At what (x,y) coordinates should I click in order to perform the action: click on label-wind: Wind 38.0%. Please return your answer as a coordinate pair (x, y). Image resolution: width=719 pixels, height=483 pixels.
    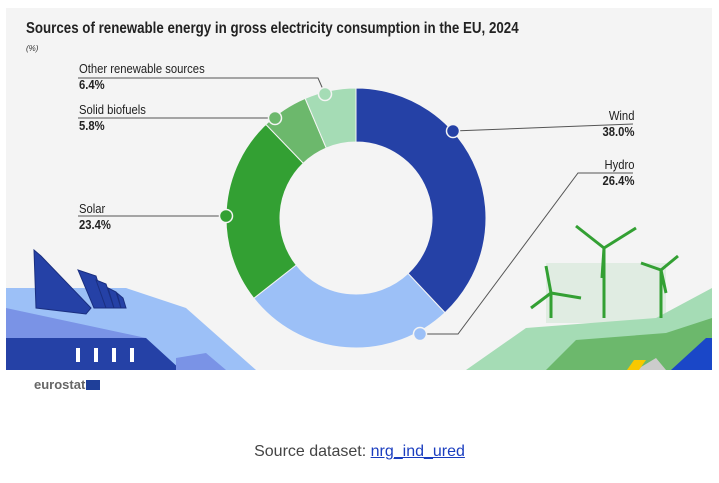
    Looking at the image, I should click on (618, 124).